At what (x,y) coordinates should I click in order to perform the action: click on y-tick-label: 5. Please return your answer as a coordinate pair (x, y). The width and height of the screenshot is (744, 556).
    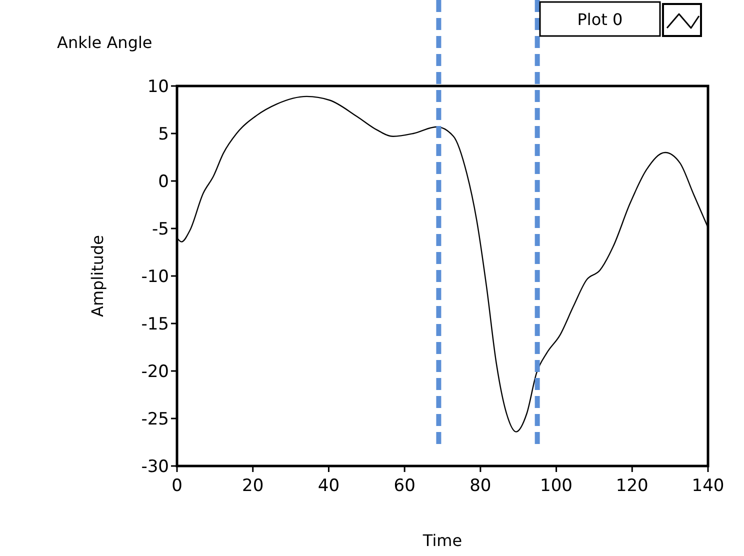
    Looking at the image, I should click on (163, 134).